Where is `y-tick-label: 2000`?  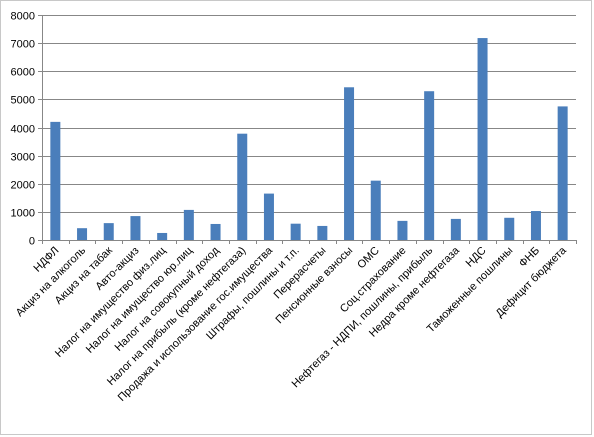
y-tick-label: 2000 is located at coordinates (23, 186).